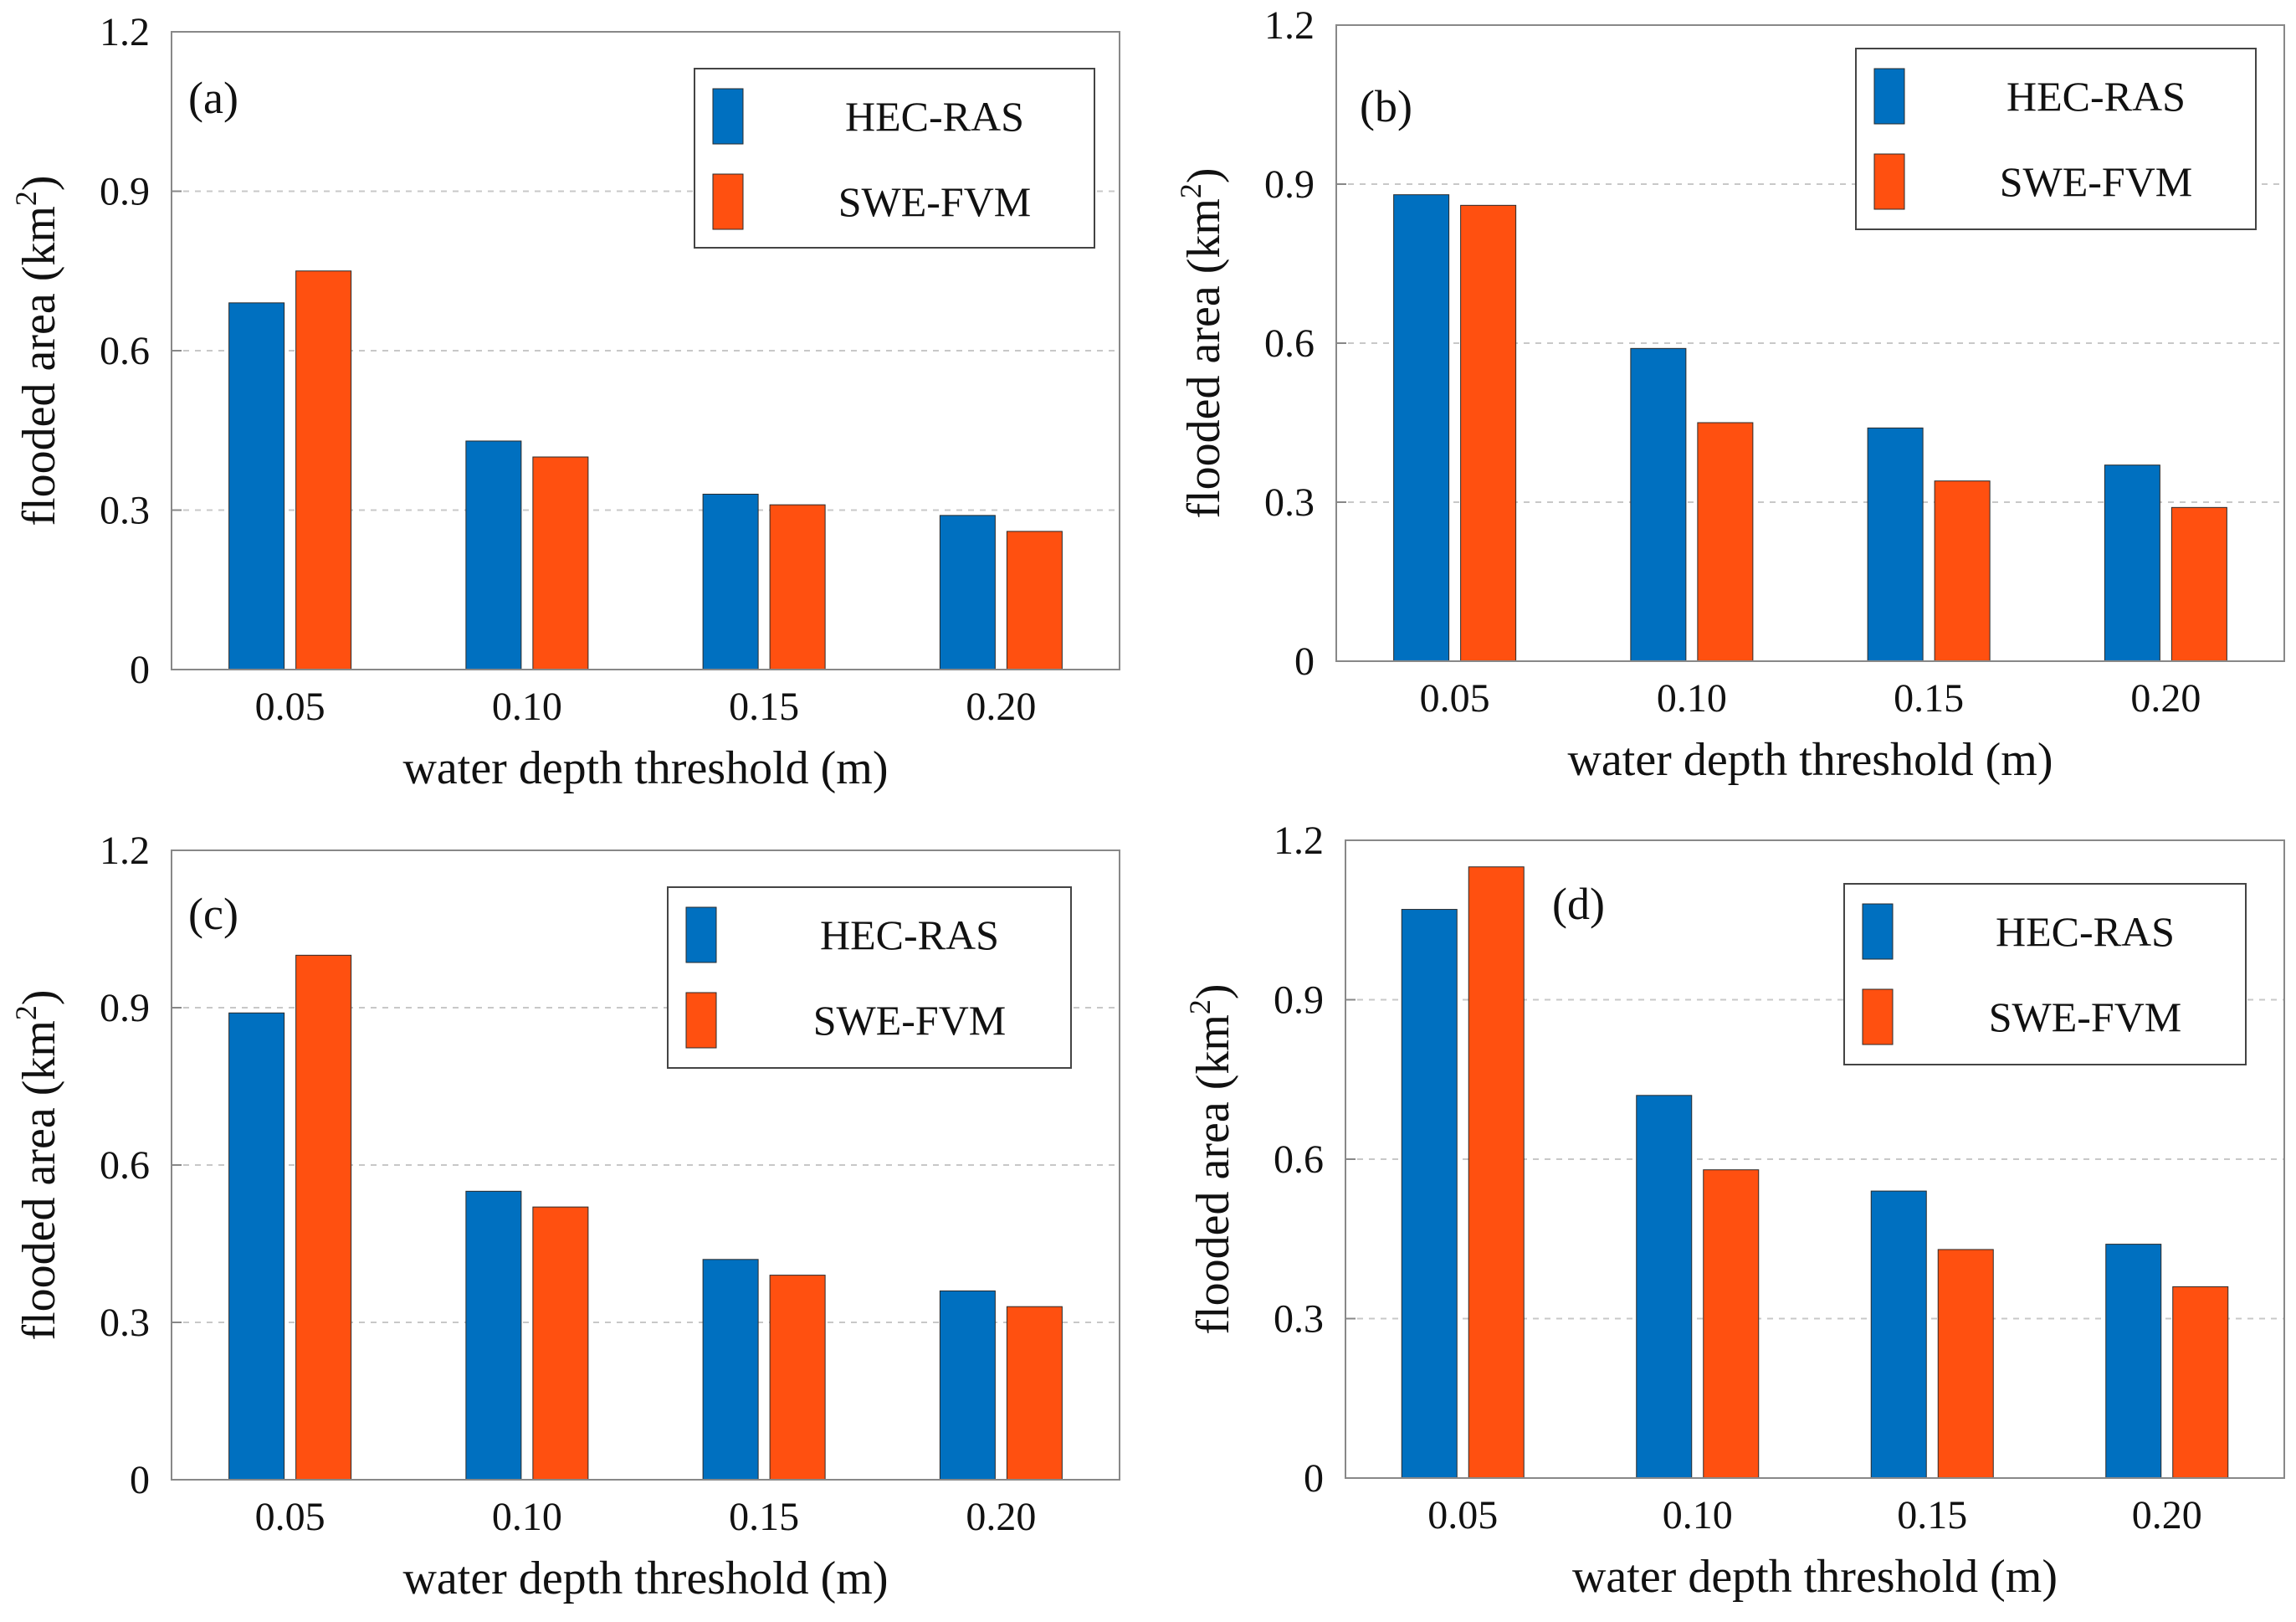 The height and width of the screenshot is (1622, 2296). I want to click on panel-label: (a), so click(213, 98).